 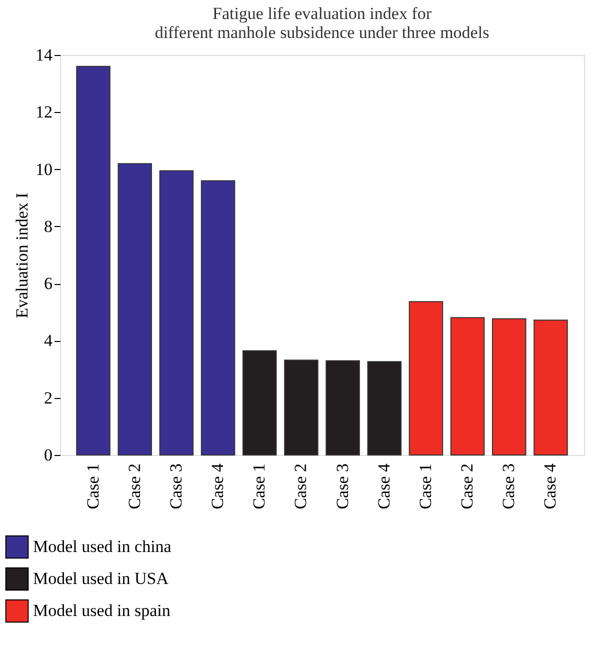 I want to click on y-tick-label: 10, so click(x=44, y=169).